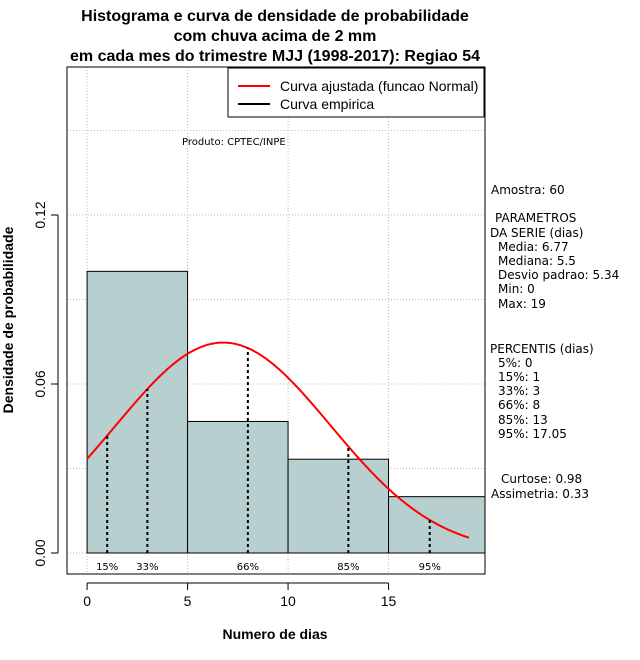 The image size is (640, 660). What do you see at coordinates (542, 349) in the screenshot?
I see `stat-percentis-title: PERCENTIS (dias)` at bounding box center [542, 349].